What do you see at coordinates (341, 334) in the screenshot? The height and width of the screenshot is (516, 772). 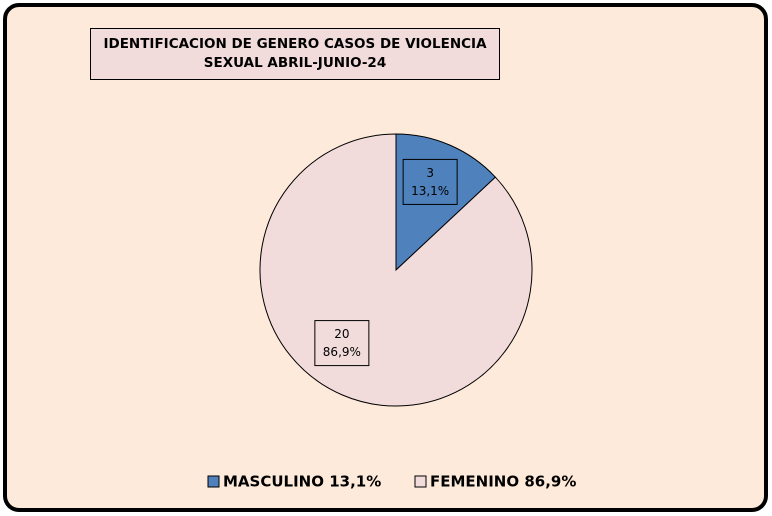 I see `data-label-value: 20` at bounding box center [341, 334].